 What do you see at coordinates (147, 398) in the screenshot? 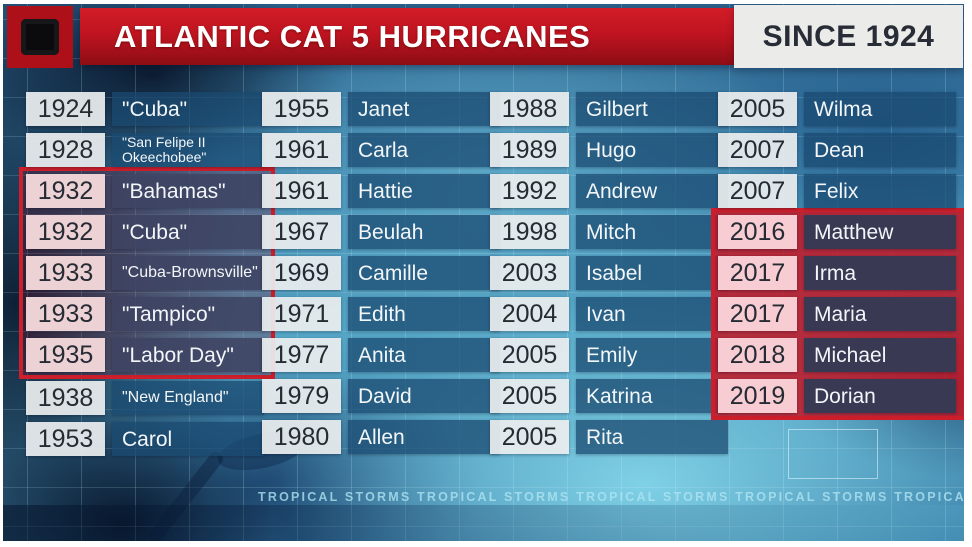
I see `storm-row: 1938 "New England"` at bounding box center [147, 398].